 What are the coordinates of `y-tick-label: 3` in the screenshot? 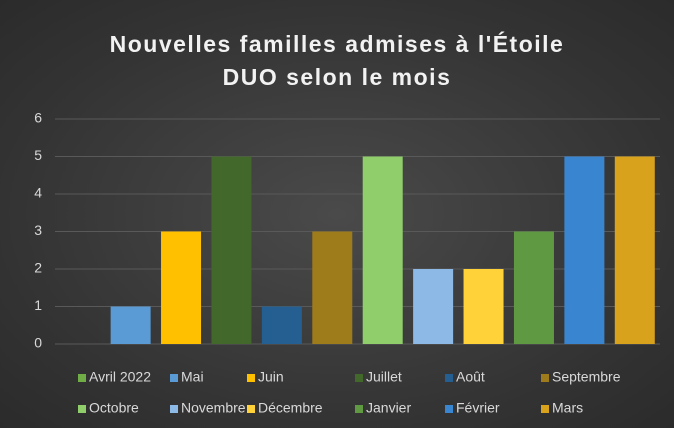 It's located at (38, 230).